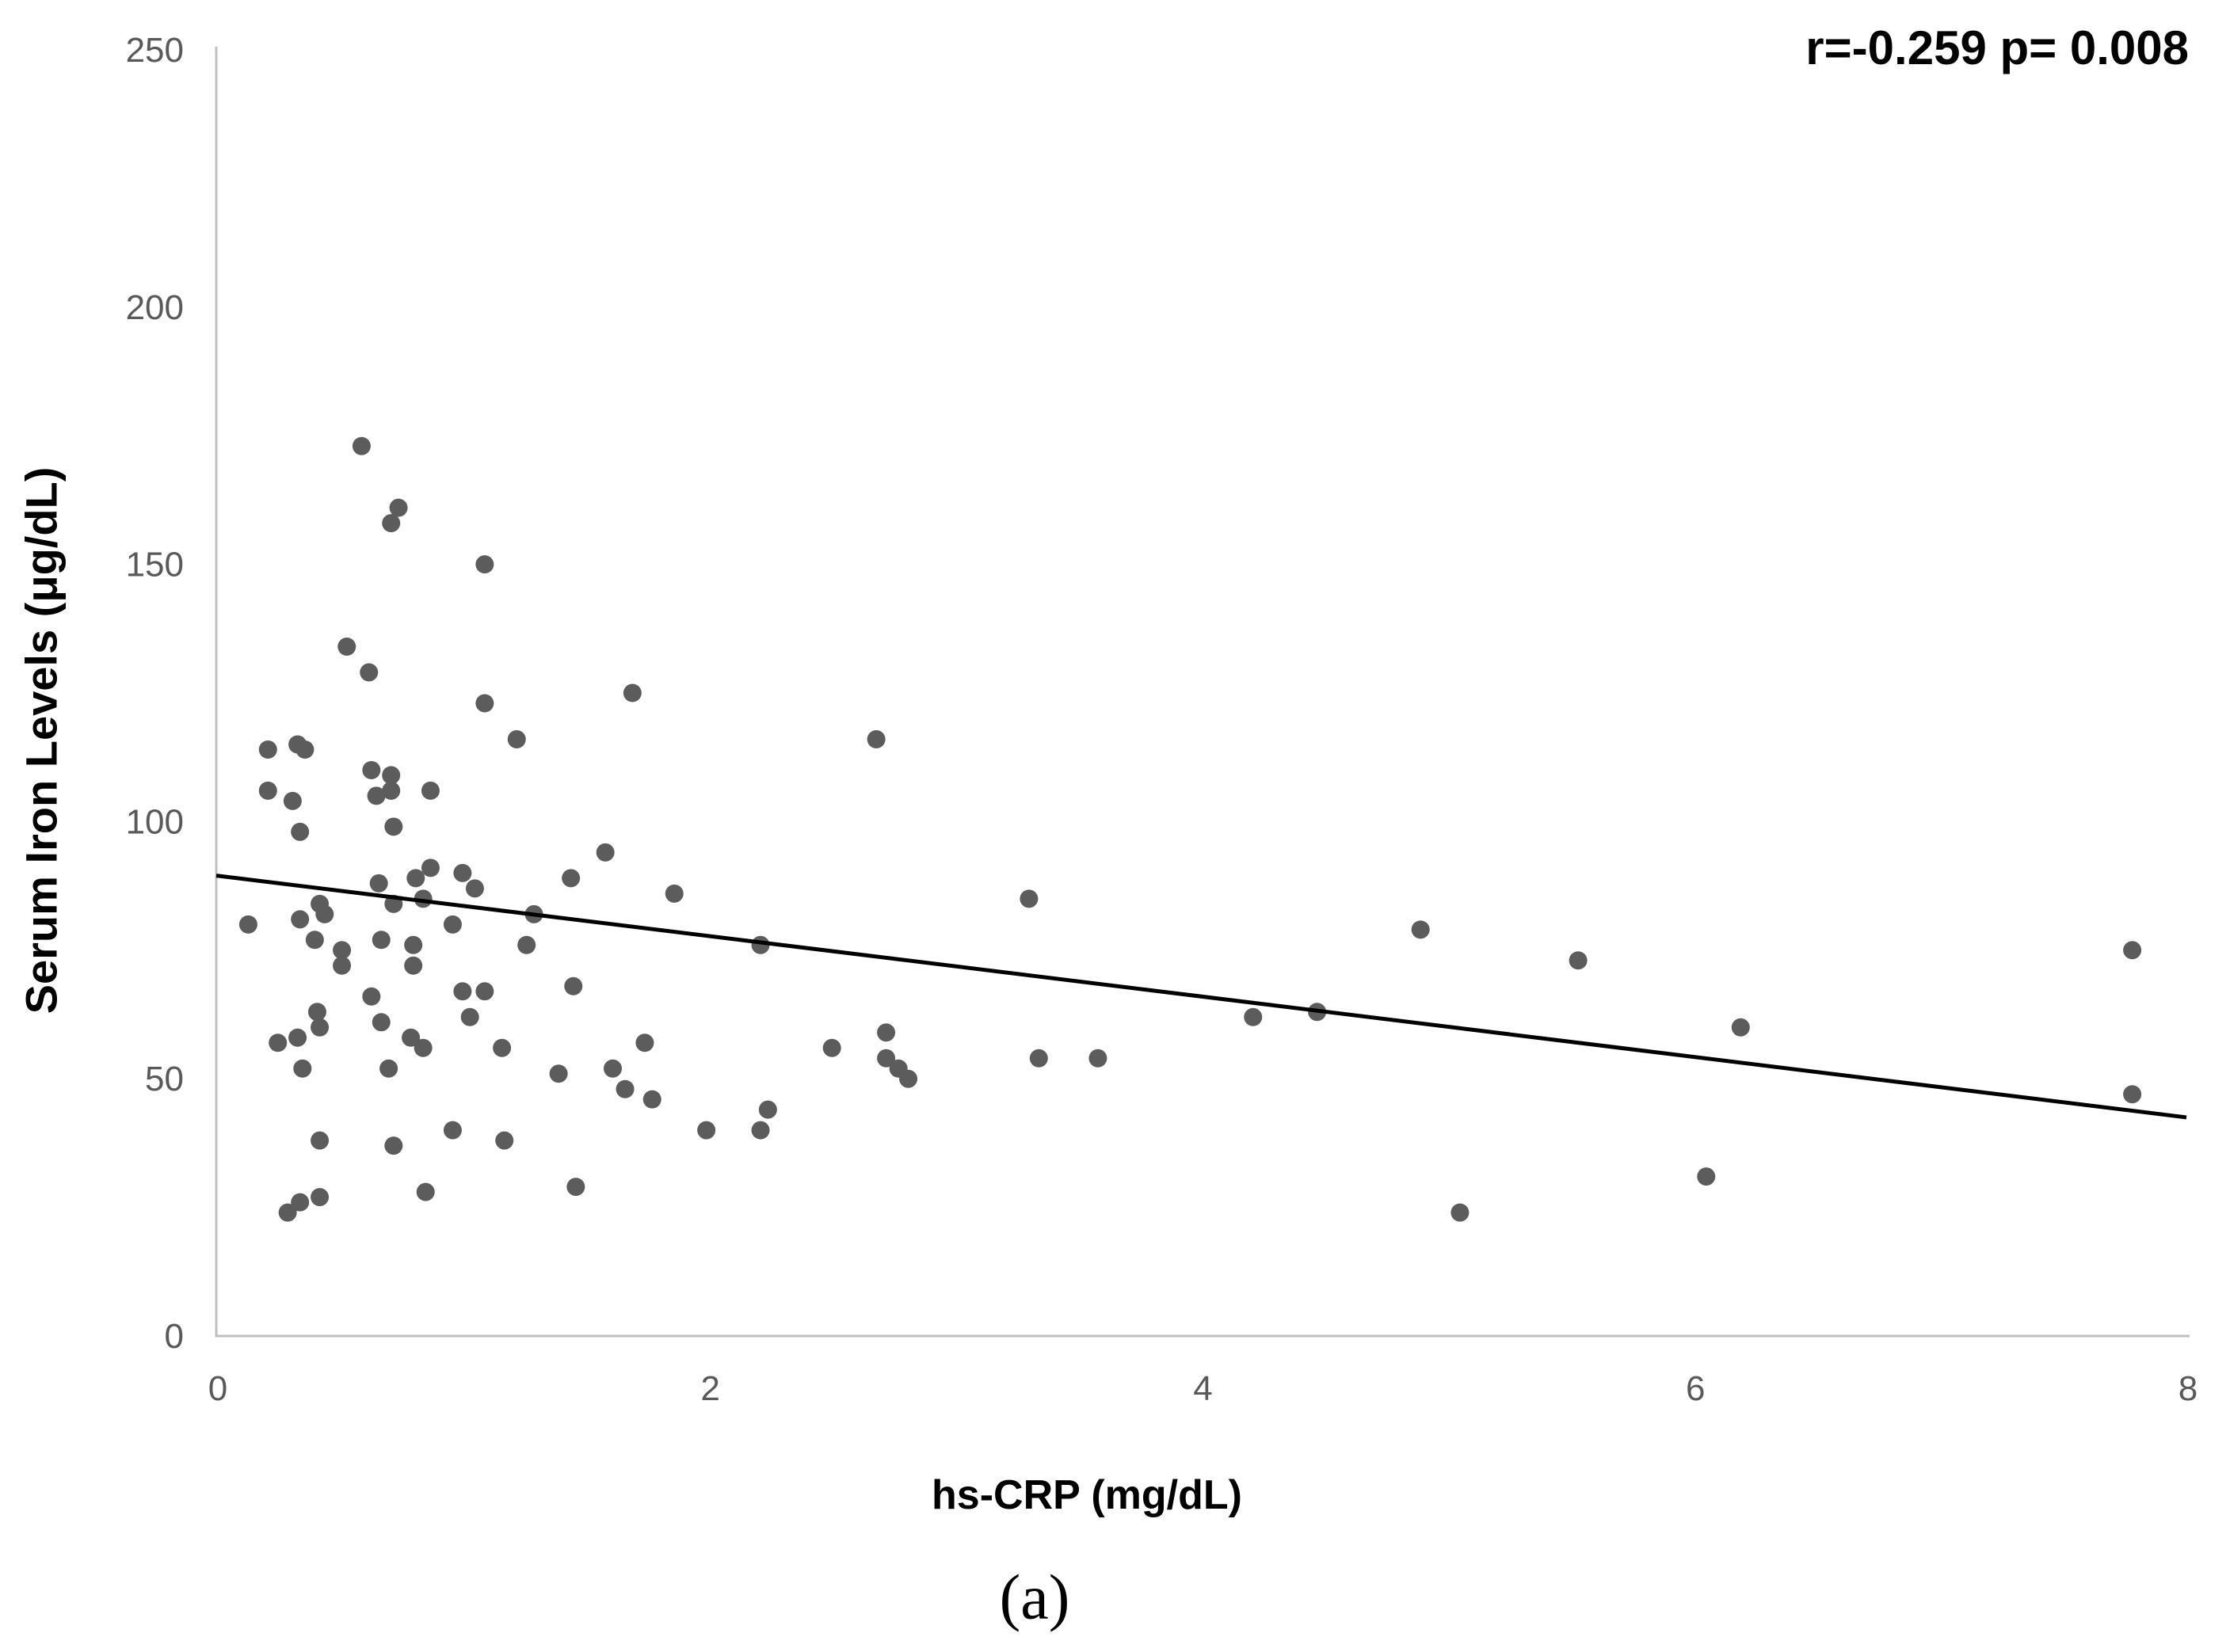 The image size is (2230, 1652). I want to click on correlation-annotation: r=-0.259 p= 0.008, so click(1997, 47).